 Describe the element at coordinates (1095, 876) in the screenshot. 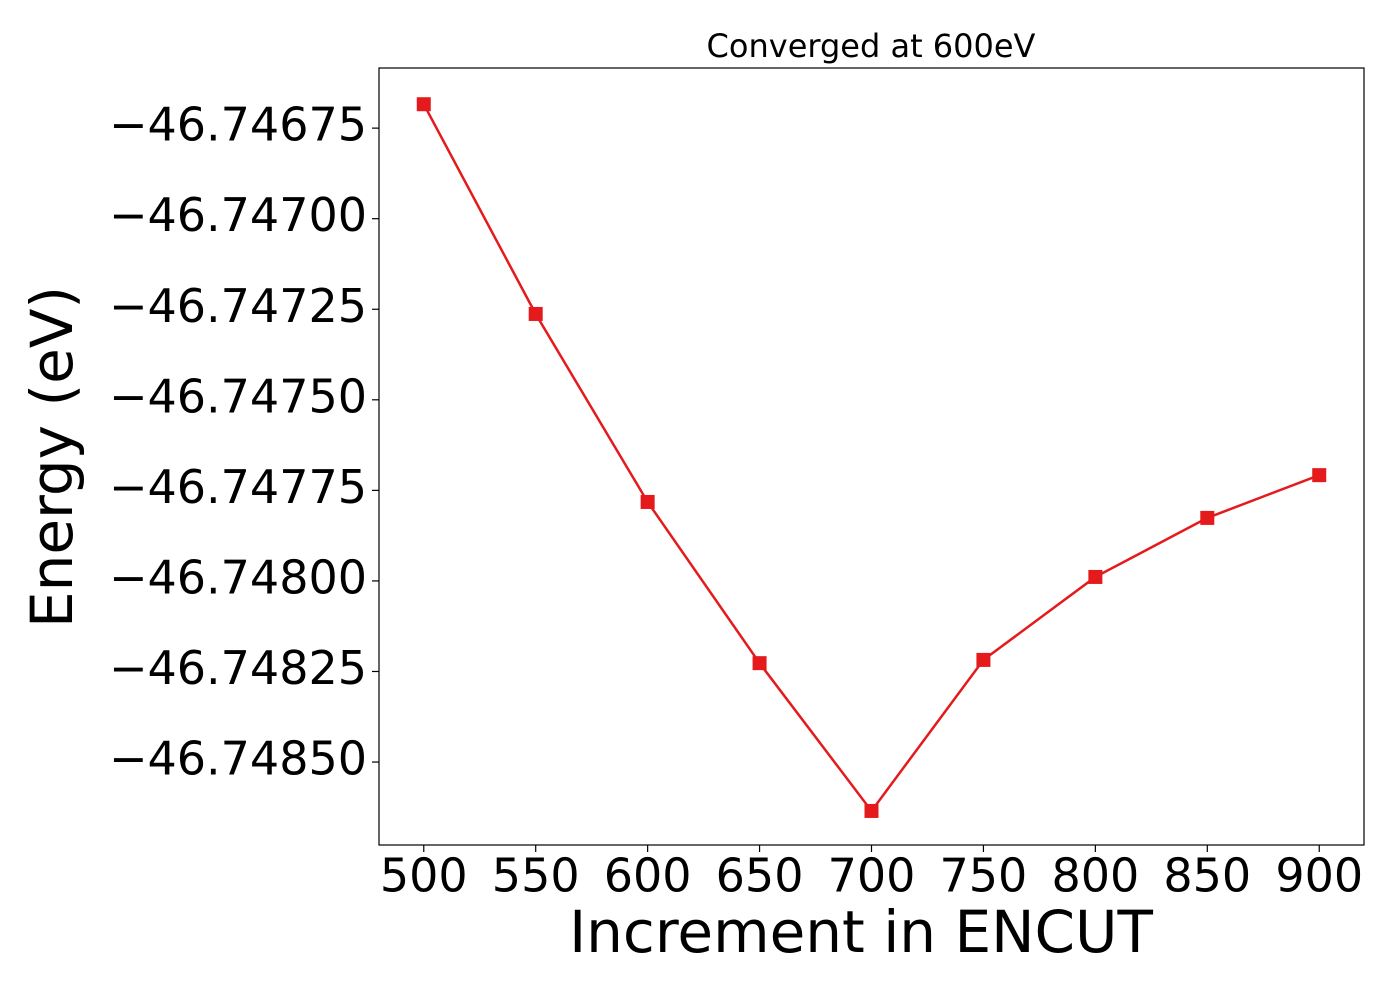

I see `x-tick-label: 800` at that location.